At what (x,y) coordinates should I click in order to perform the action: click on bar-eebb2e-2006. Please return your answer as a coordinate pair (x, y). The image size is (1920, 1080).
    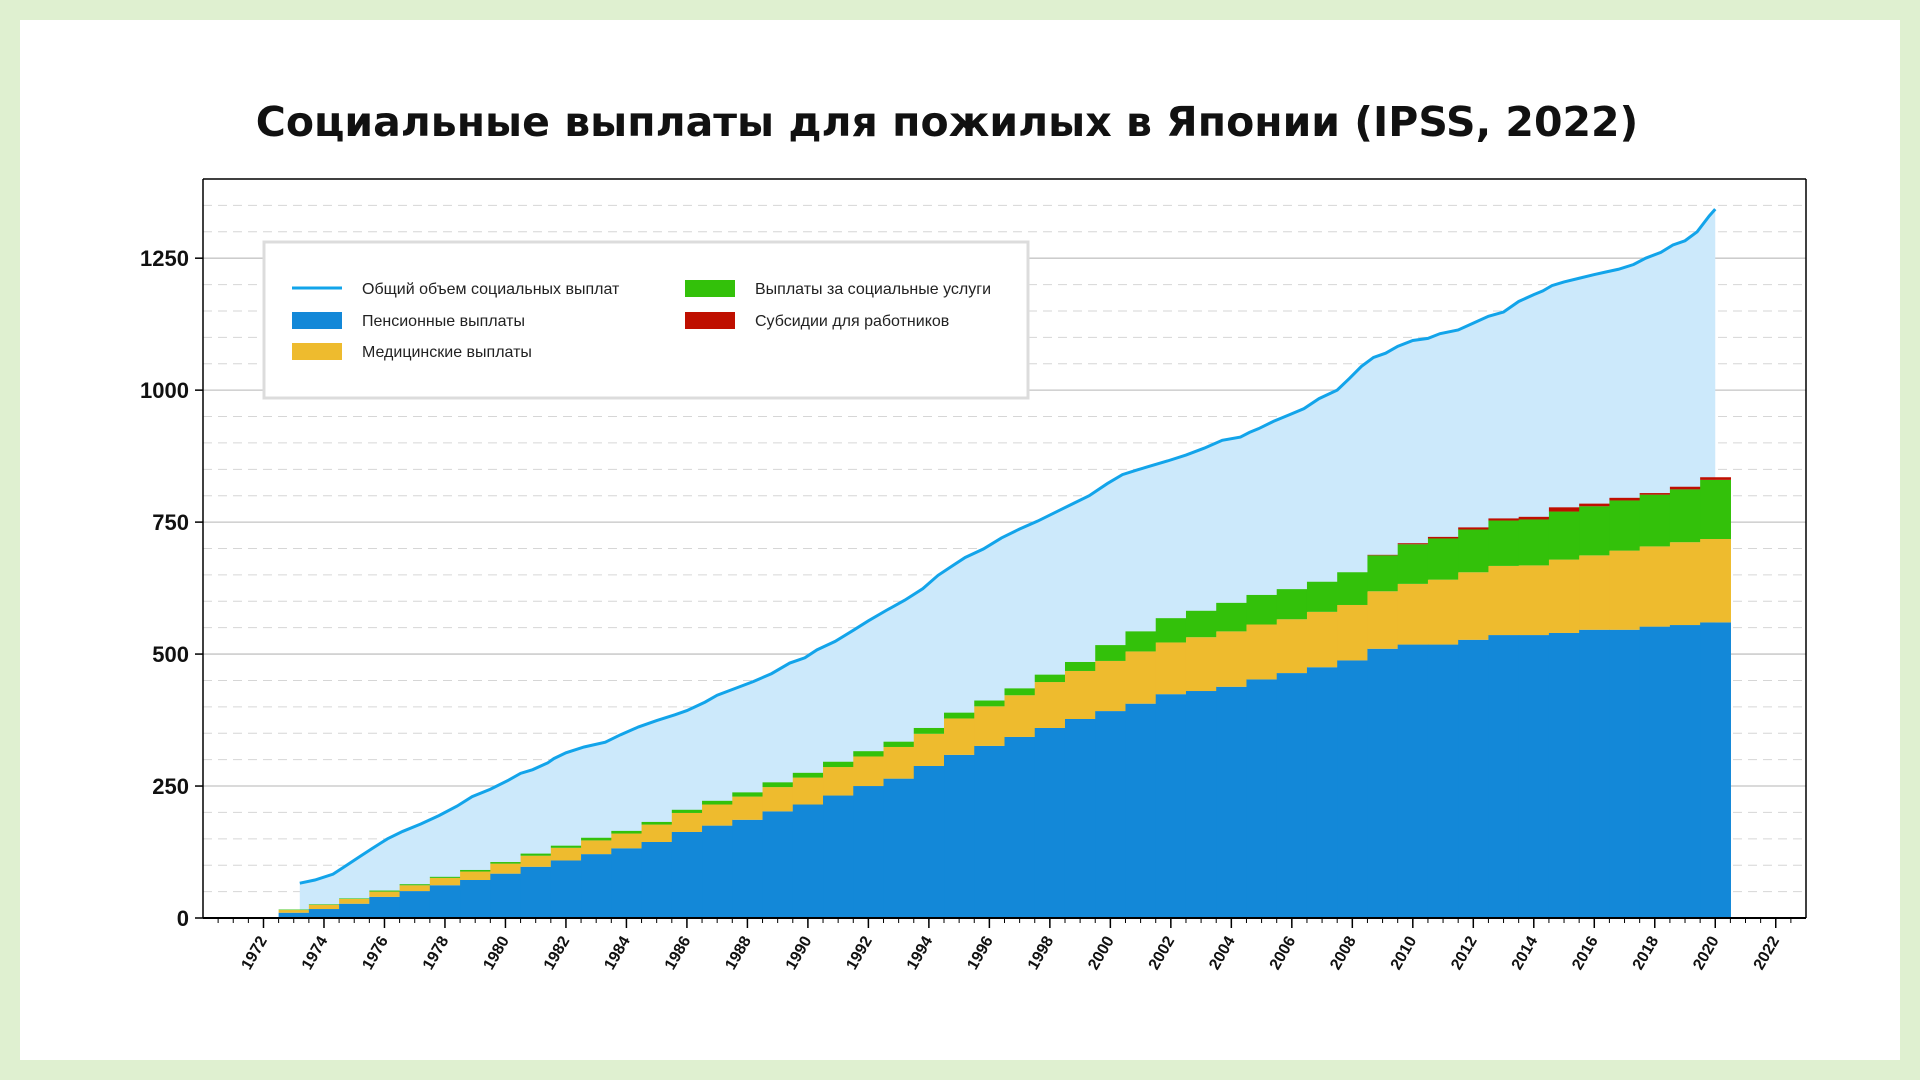
    Looking at the image, I should click on (1292, 646).